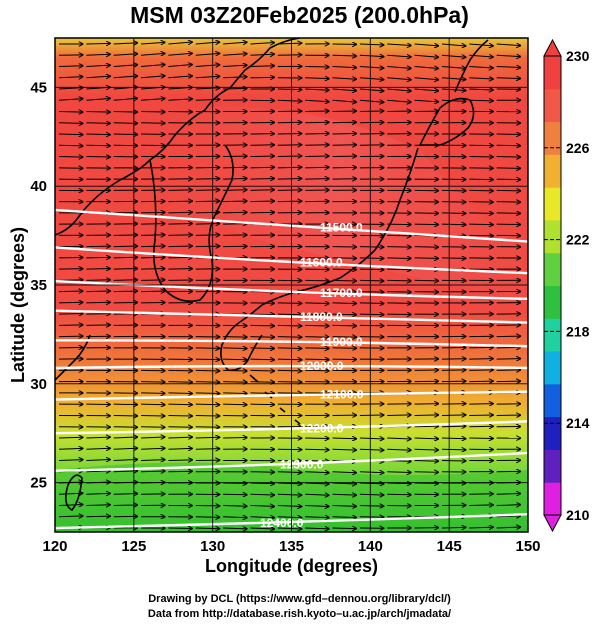 This screenshot has width=599, height=625. What do you see at coordinates (38, 483) in the screenshot?
I see `y-tick-label: 25` at bounding box center [38, 483].